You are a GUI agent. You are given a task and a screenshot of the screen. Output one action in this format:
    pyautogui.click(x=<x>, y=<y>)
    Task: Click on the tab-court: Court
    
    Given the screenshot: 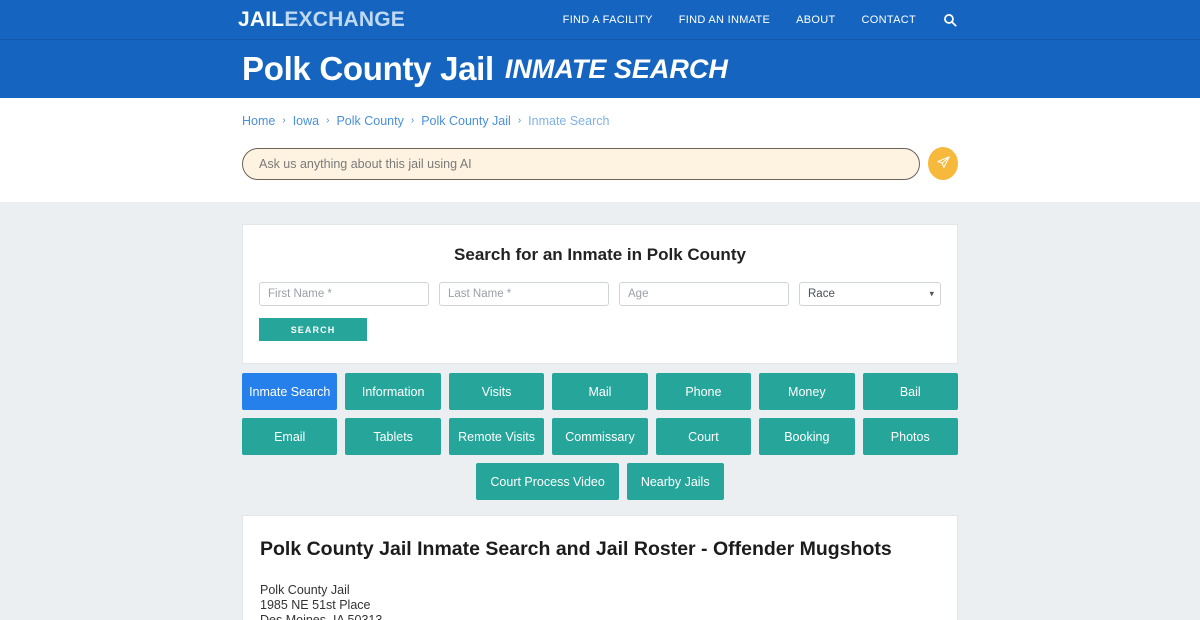 What is the action you would take?
    pyautogui.click(x=703, y=436)
    